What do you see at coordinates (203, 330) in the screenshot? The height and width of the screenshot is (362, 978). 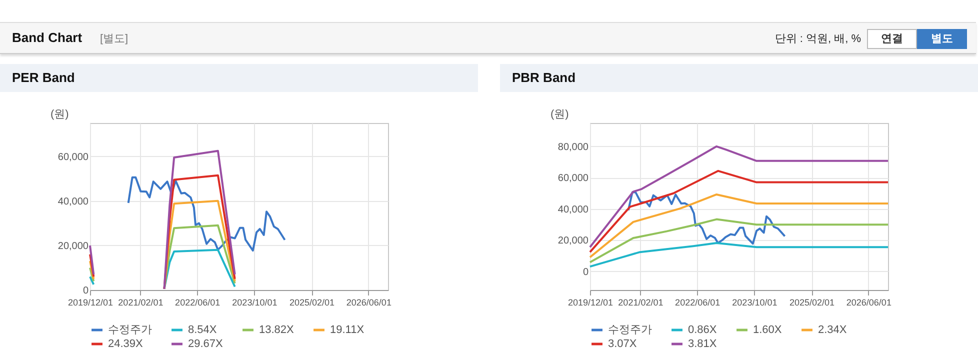 I see `legend-label: 8.54X` at bounding box center [203, 330].